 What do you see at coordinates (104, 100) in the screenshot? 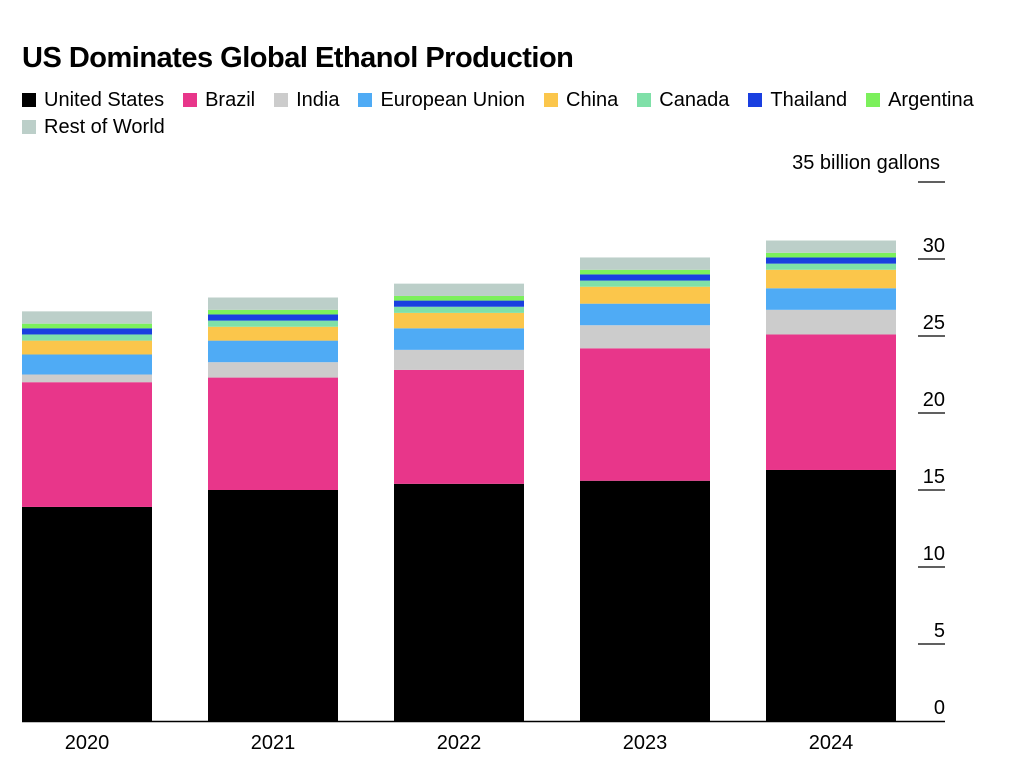
I see `legend-label: United States` at bounding box center [104, 100].